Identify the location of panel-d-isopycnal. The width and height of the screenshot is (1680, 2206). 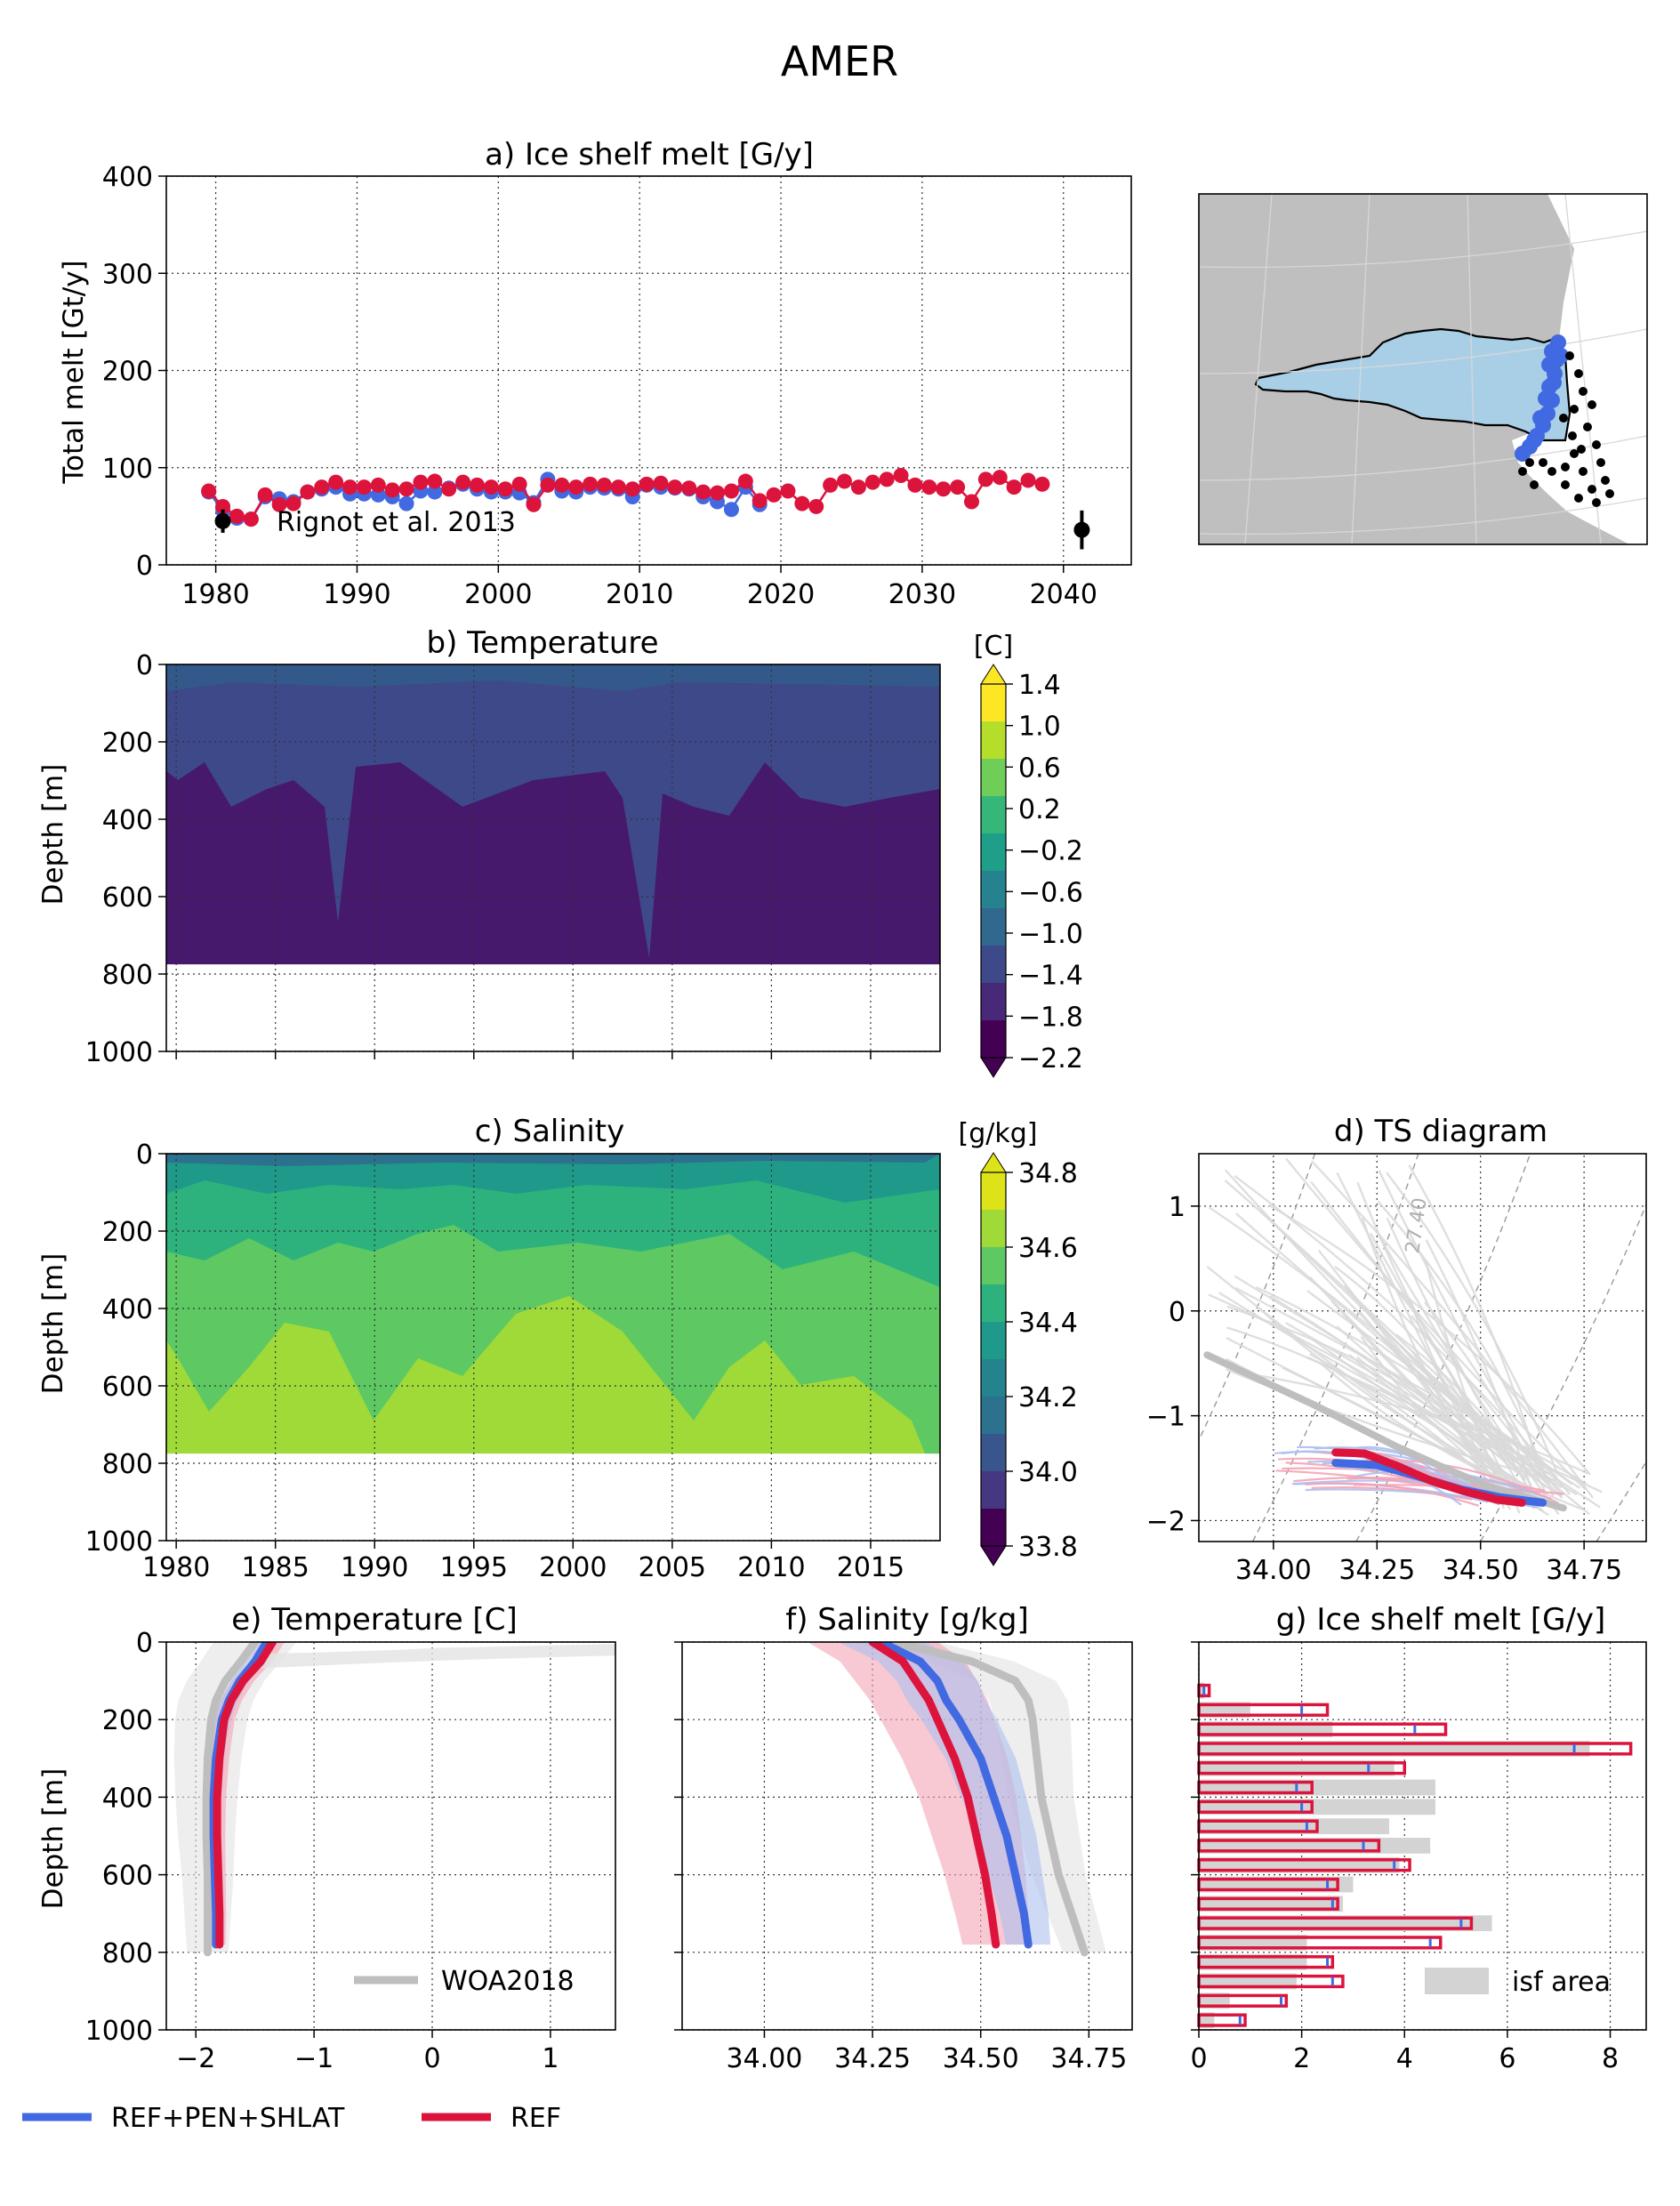
(1443, 1348).